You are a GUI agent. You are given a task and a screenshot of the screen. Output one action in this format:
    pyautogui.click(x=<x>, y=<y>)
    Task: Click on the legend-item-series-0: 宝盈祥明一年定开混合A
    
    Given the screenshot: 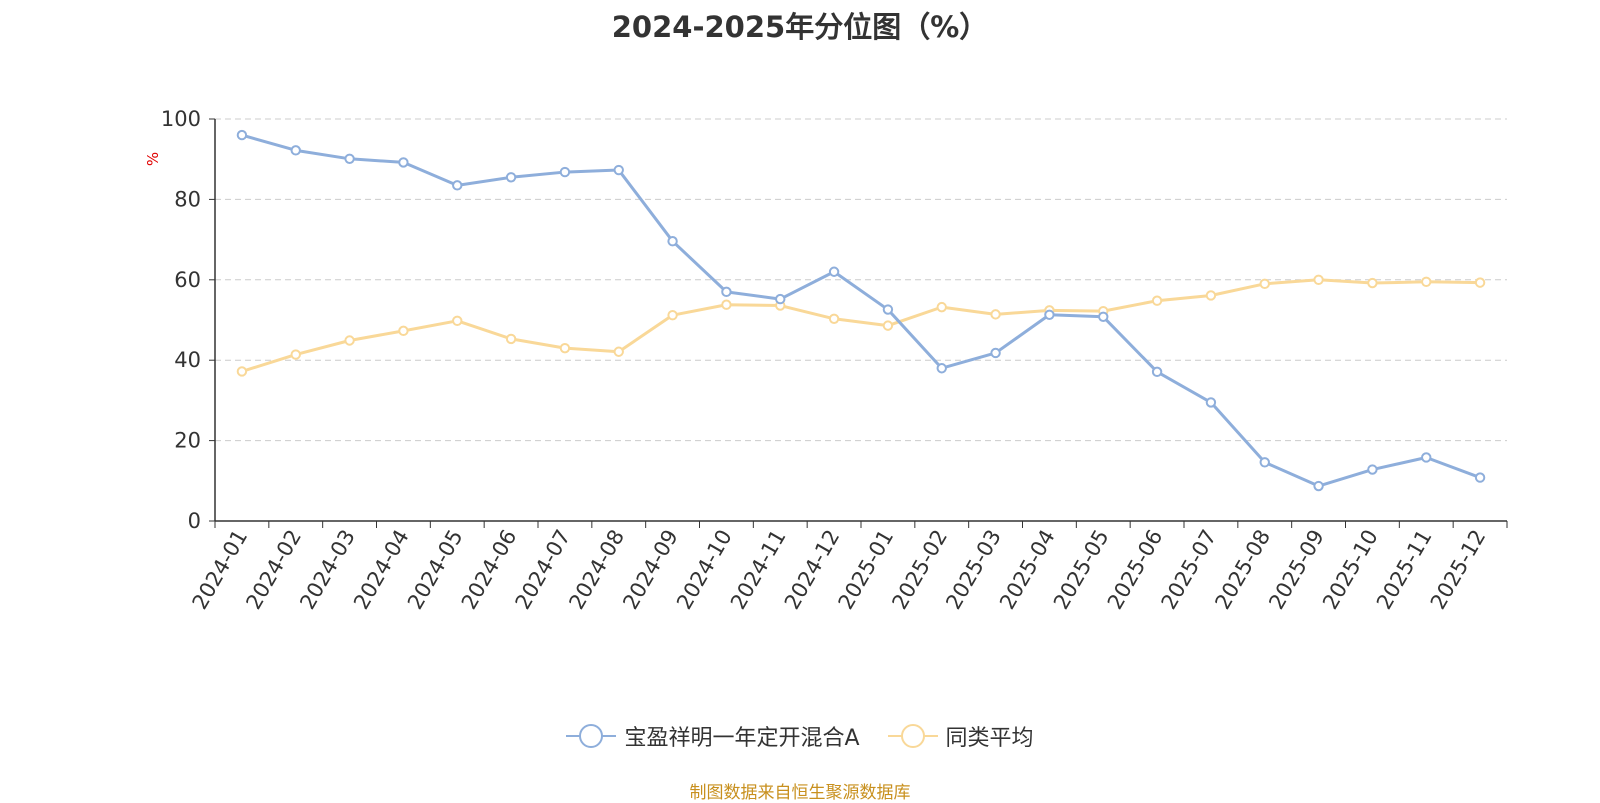 What is the action you would take?
    pyautogui.click(x=713, y=736)
    